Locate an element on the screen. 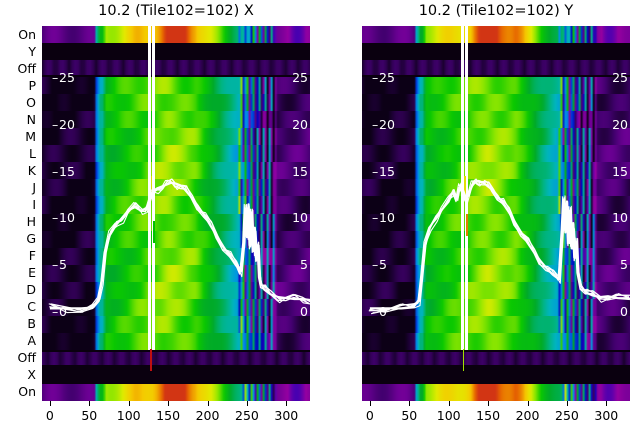 The width and height of the screenshot is (640, 440). panel-title-y: 10.2 (Tile102=102) Y is located at coordinates (496, 11).